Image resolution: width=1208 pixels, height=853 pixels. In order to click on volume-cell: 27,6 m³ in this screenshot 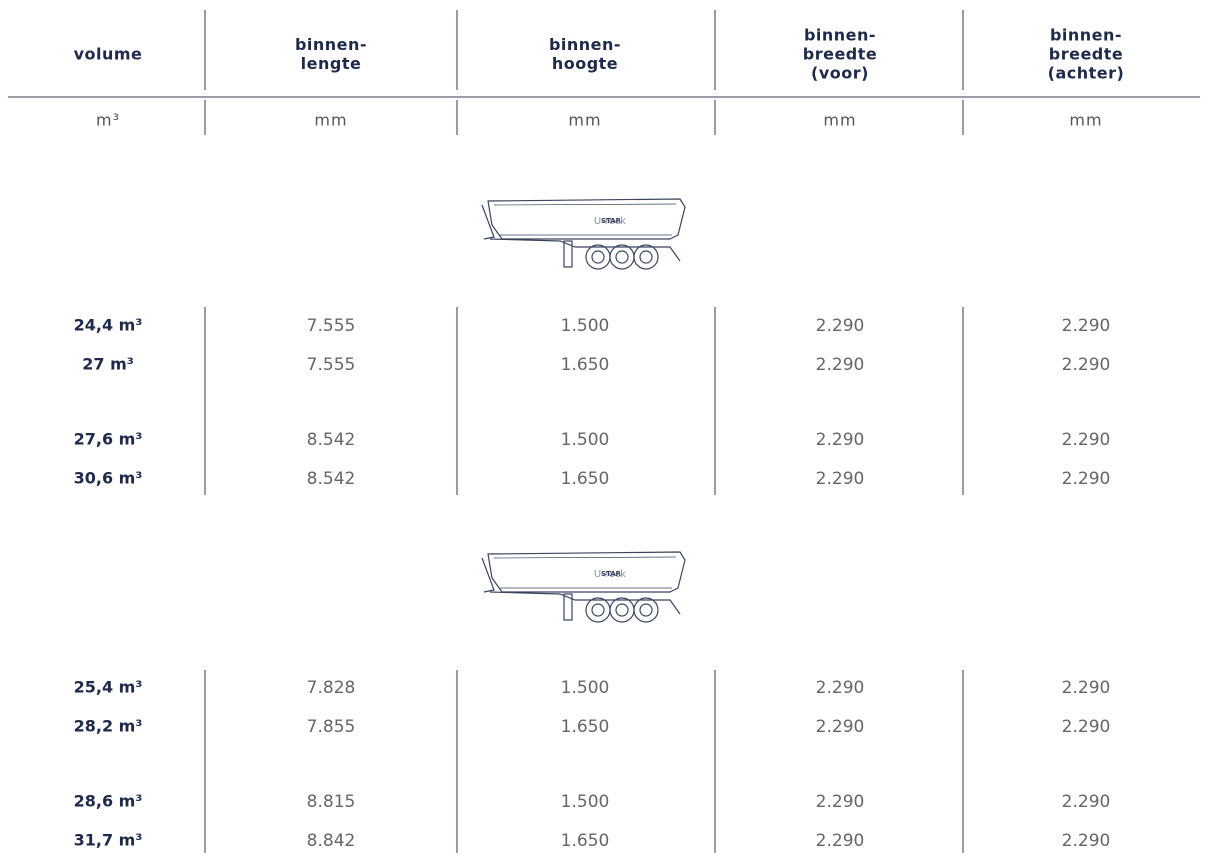, I will do `click(108, 439)`.